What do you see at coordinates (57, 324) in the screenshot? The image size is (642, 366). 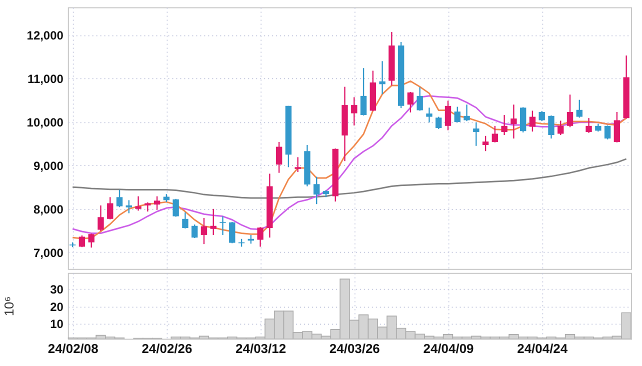 I see `y-tick-label: 10` at bounding box center [57, 324].